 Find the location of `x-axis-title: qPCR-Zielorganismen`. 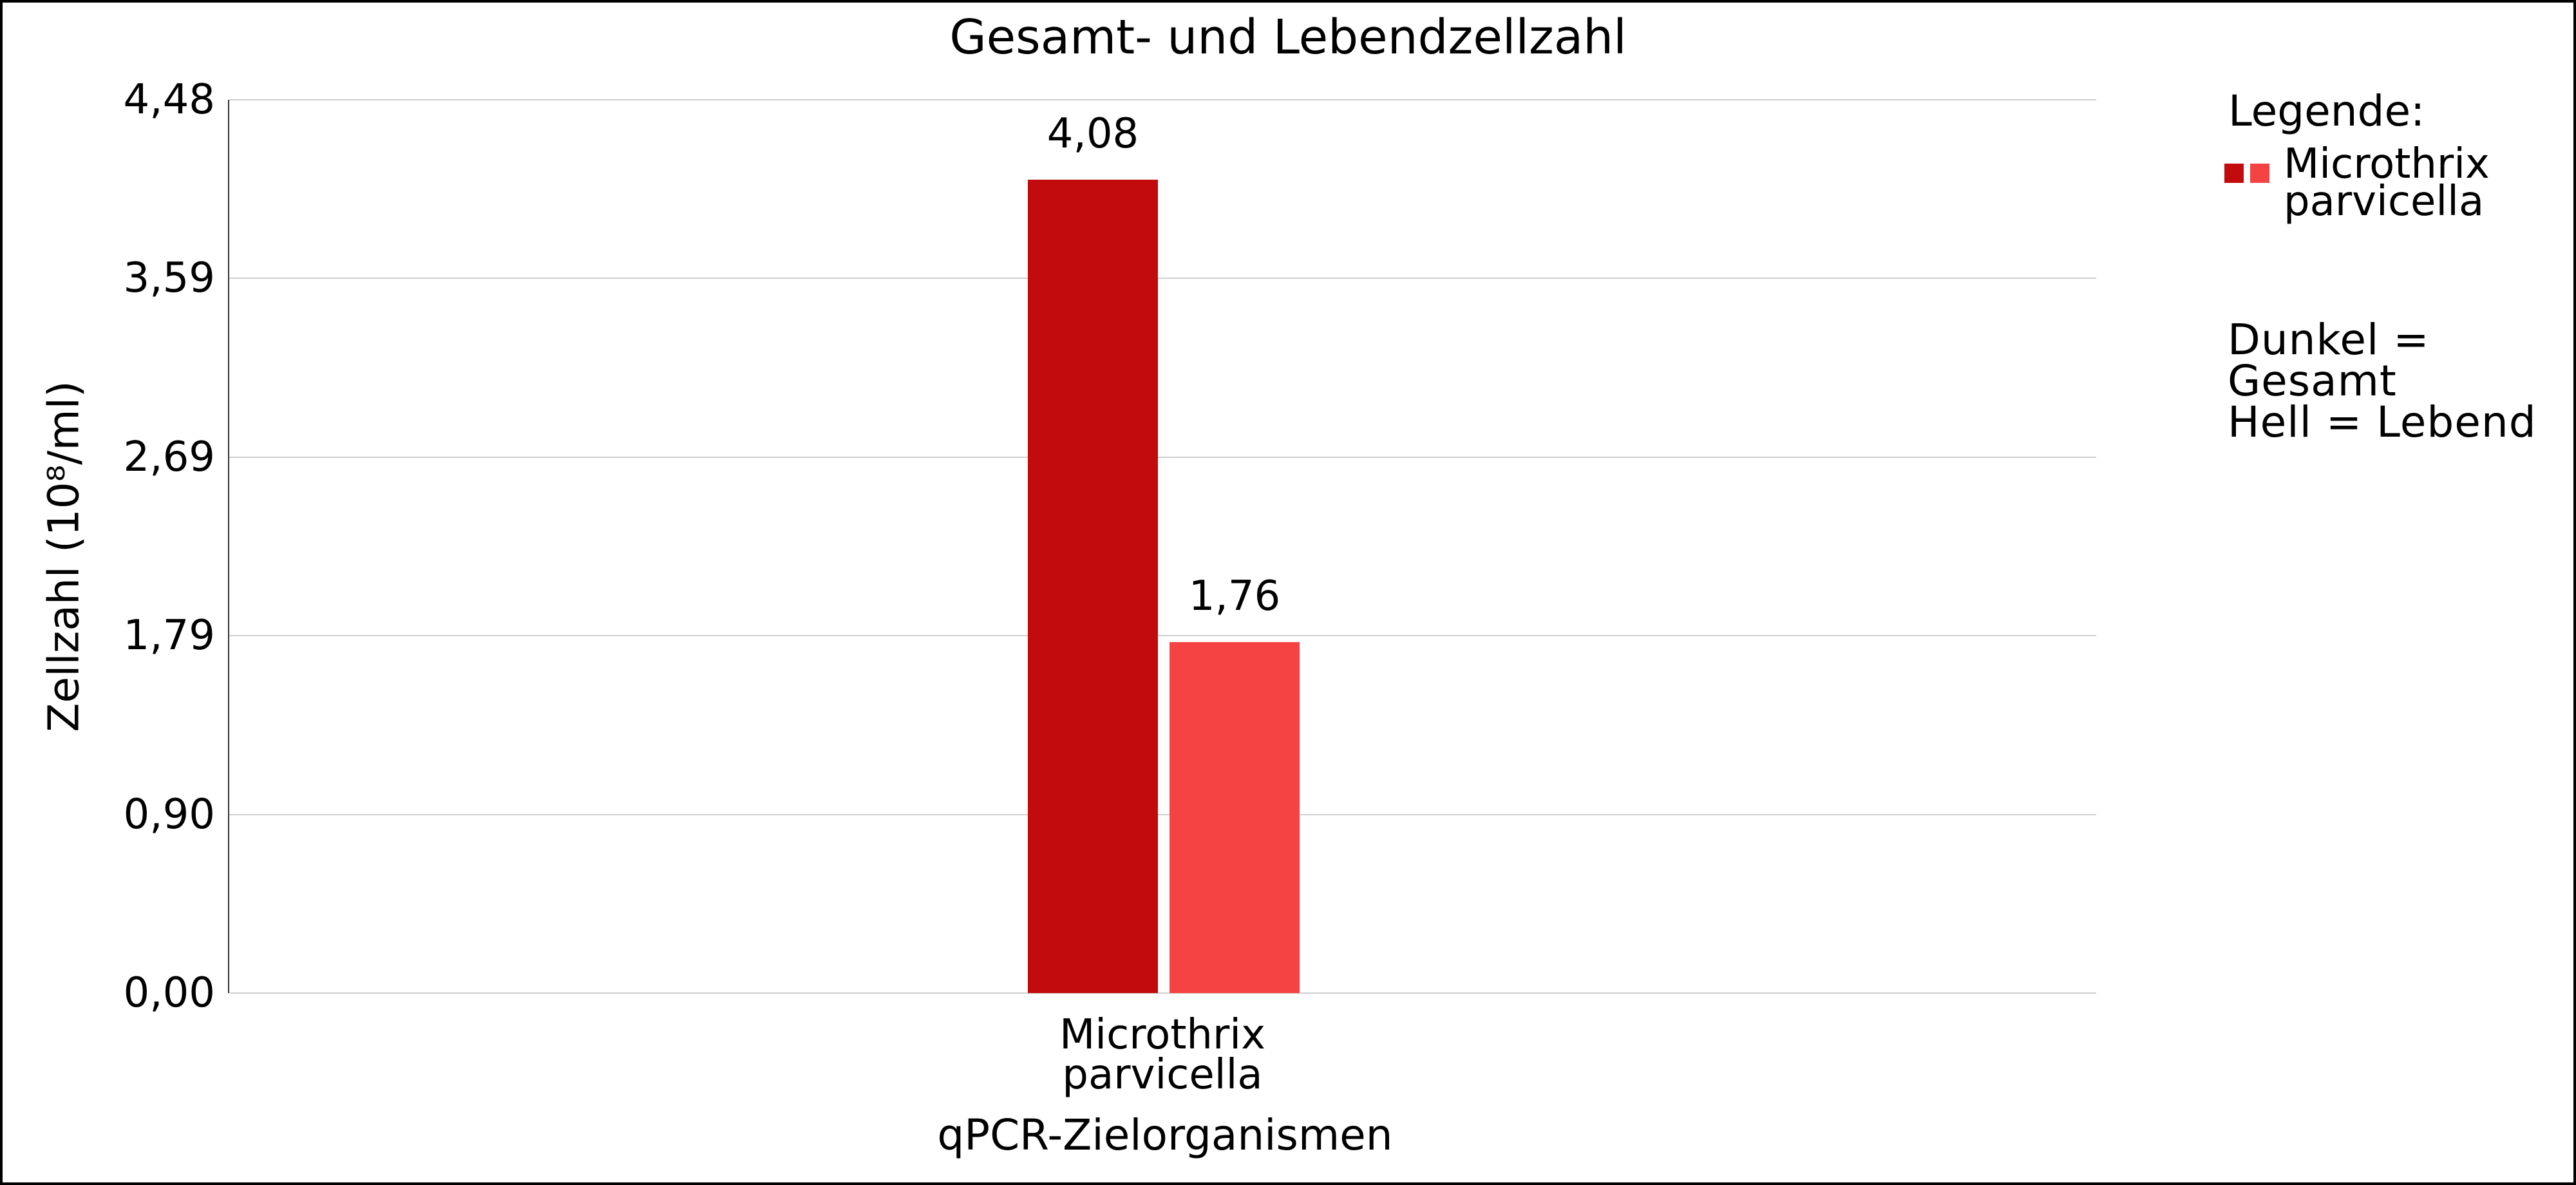

x-axis-title: qPCR-Zielorganismen is located at coordinates (1165, 1135).